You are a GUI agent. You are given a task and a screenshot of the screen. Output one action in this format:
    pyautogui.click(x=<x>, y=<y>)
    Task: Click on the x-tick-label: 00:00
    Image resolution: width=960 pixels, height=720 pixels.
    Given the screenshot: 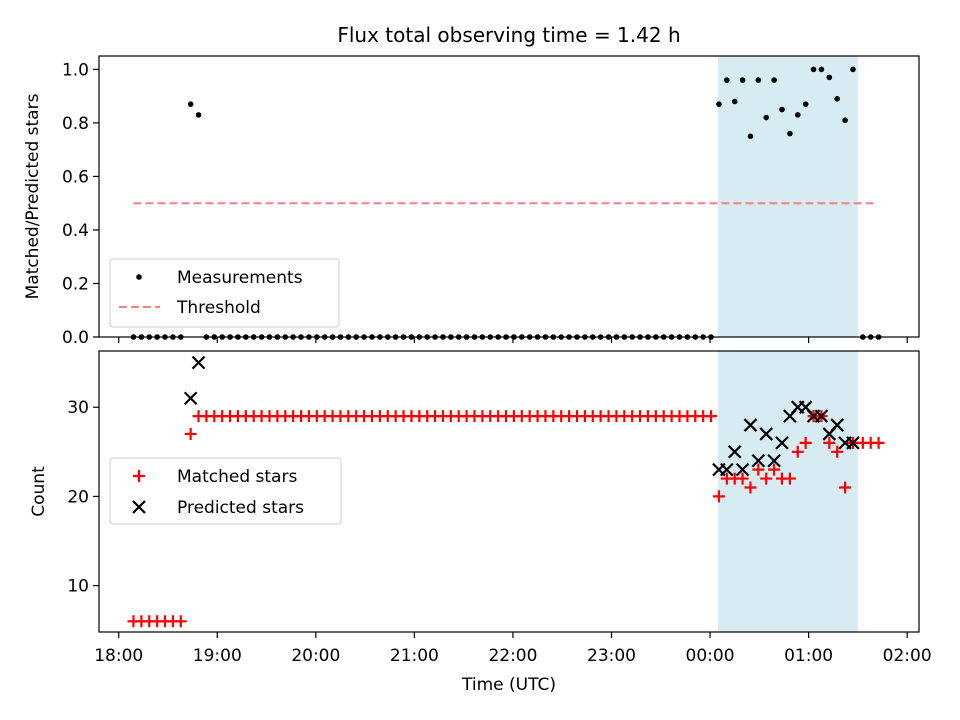 What is the action you would take?
    pyautogui.click(x=710, y=656)
    